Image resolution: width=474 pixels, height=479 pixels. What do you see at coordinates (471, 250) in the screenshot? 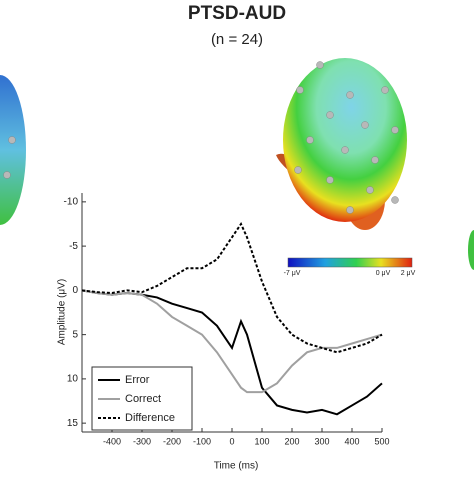
I see `right-head` at bounding box center [471, 250].